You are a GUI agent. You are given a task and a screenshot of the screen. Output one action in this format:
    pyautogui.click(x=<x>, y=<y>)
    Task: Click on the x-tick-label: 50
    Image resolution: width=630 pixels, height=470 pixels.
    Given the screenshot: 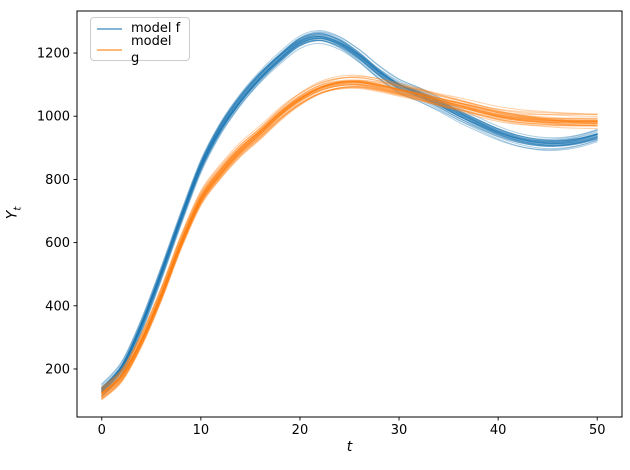 What is the action you would take?
    pyautogui.click(x=597, y=430)
    